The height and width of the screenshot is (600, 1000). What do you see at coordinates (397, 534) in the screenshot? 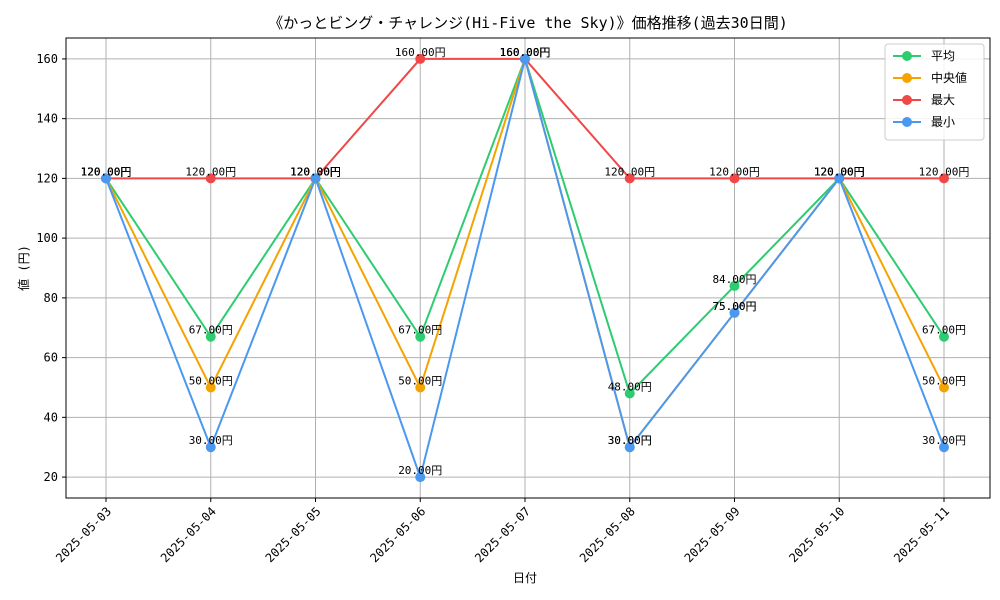
I see `x-tick-label: 2025-05-06` at bounding box center [397, 534].